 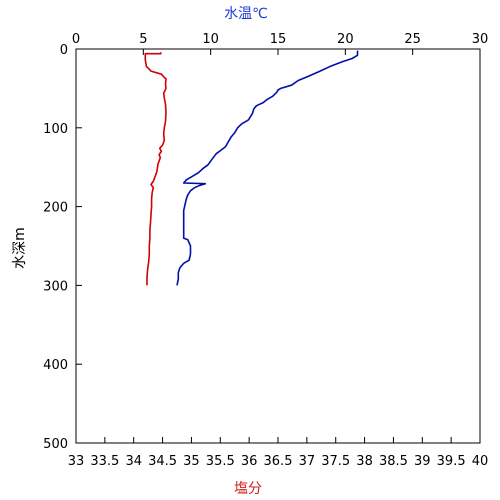 I want to click on top-axis-title: 水温℃, so click(x=246, y=14).